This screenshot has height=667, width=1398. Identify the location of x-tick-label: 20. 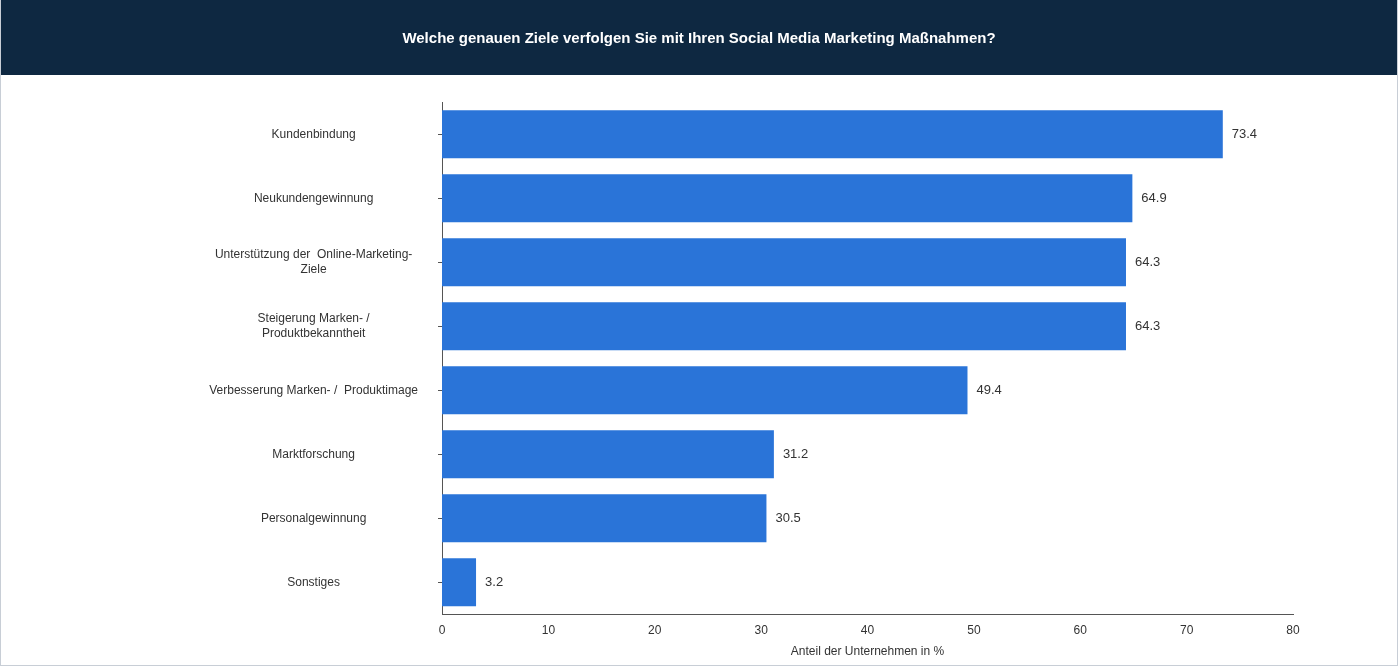
(655, 629).